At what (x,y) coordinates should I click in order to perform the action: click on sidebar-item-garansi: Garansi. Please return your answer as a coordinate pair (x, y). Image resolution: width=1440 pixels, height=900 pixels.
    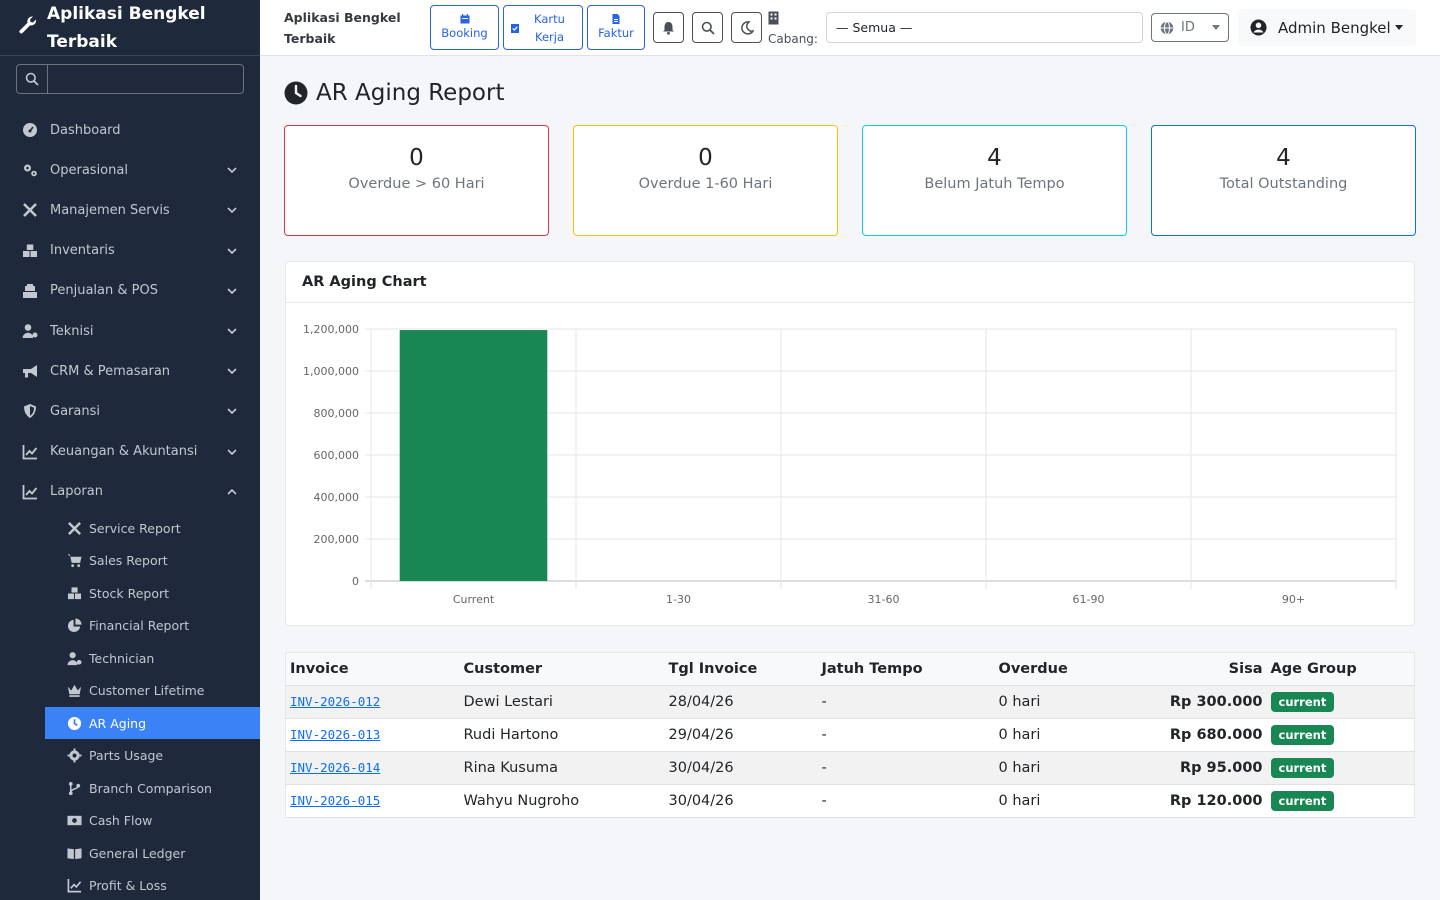
    Looking at the image, I should click on (130, 411).